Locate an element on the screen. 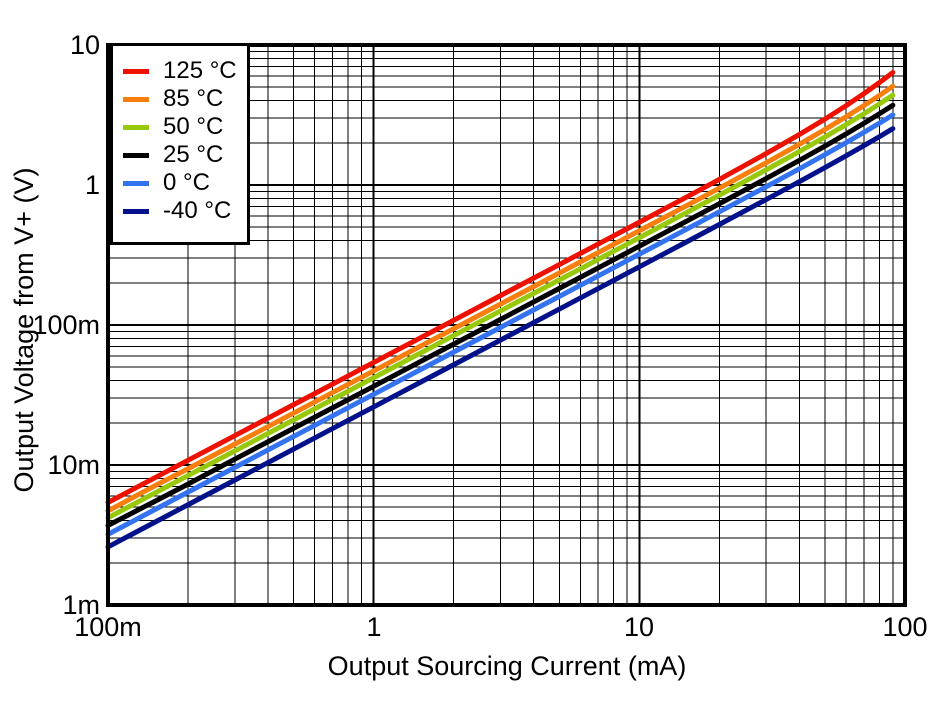  legend-item-0c: 0 °C is located at coordinates (180, 183).